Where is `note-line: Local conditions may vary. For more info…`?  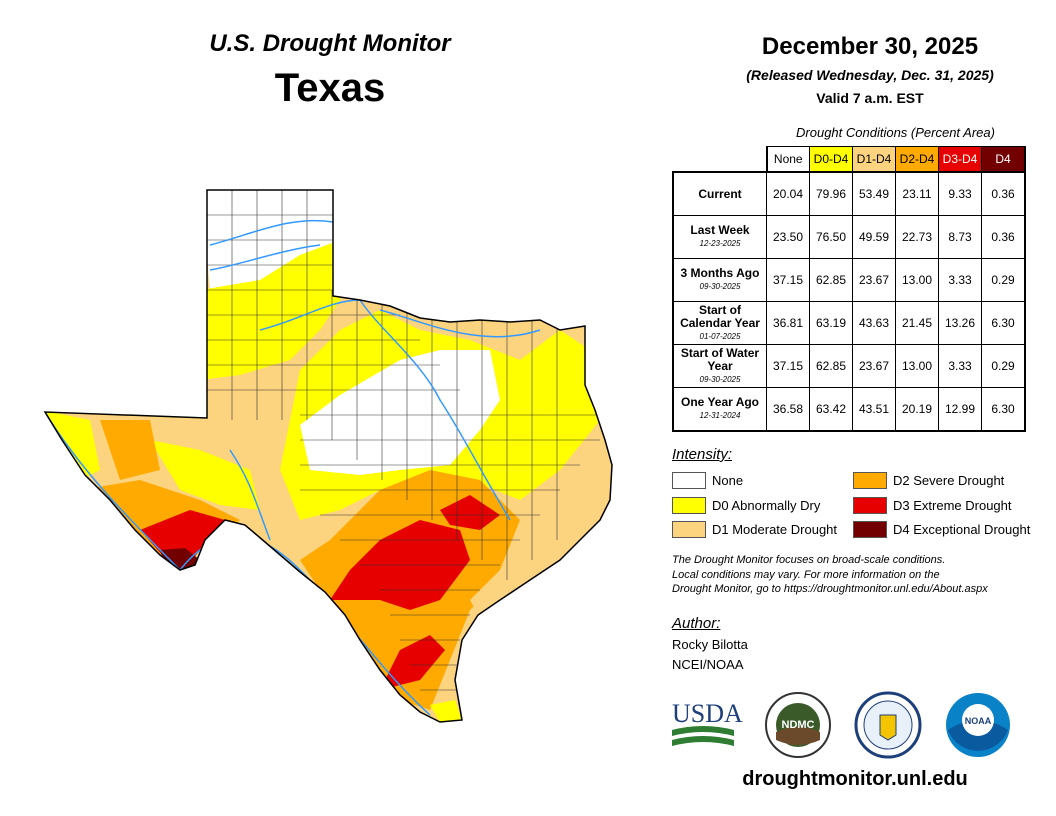 note-line: Local conditions may vary. For more info… is located at coordinates (806, 574).